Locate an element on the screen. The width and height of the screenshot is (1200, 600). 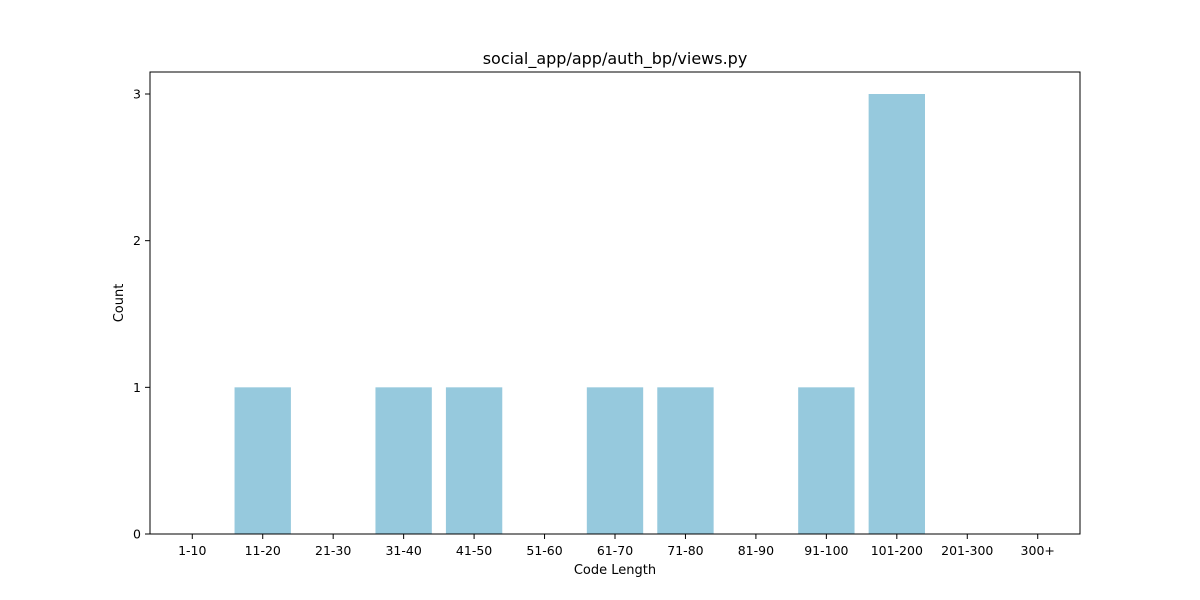
x-tick-label: 1-10 is located at coordinates (192, 550).